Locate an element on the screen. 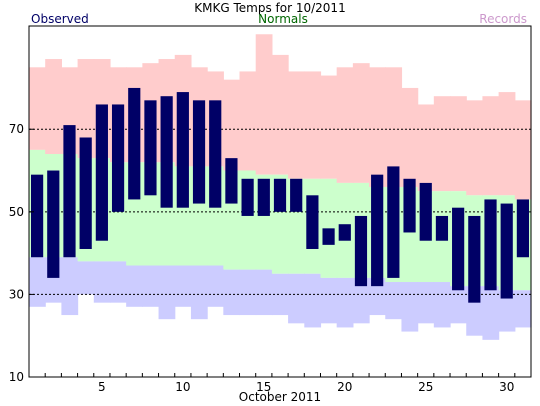 The width and height of the screenshot is (540, 406). y-tick-label: 70 is located at coordinates (16, 129).